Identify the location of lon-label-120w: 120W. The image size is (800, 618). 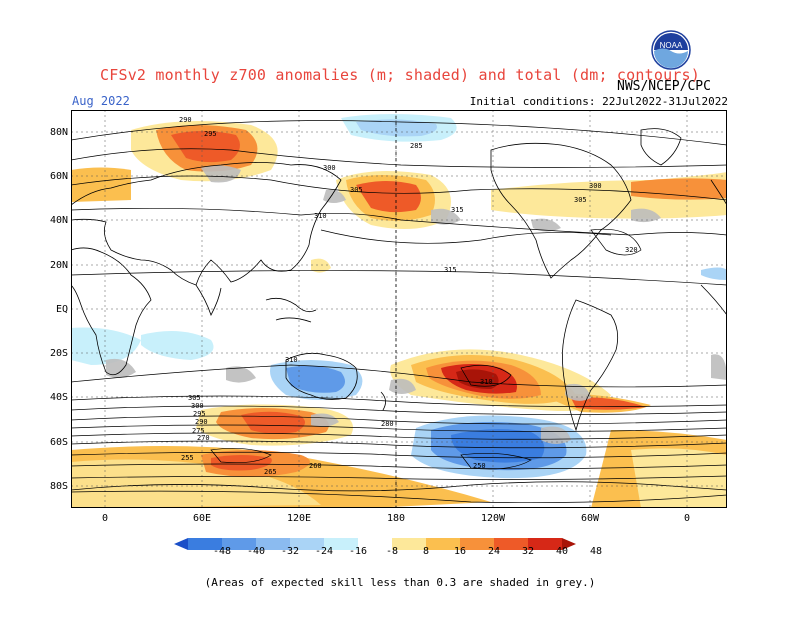
(493, 518).